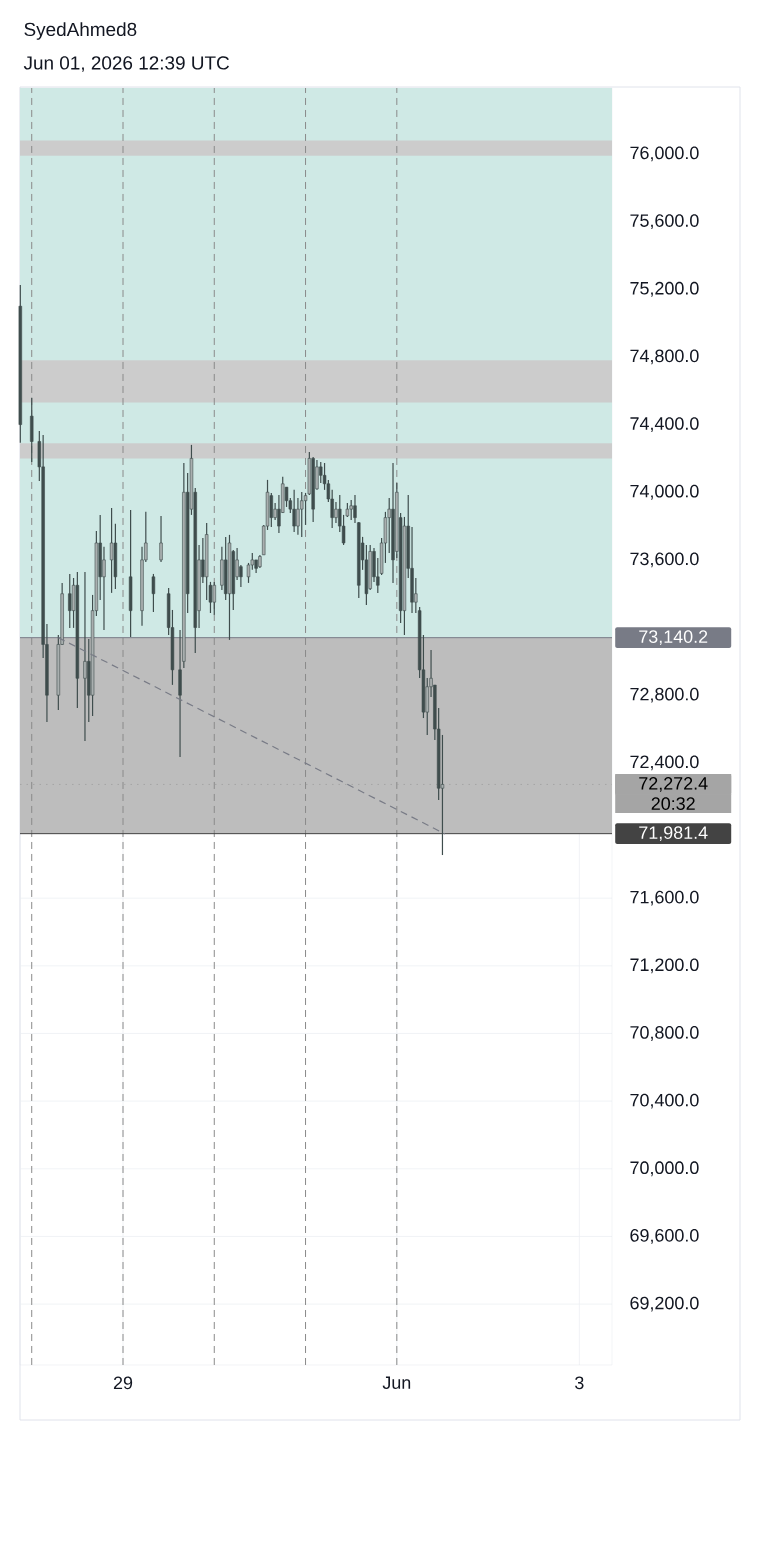 This screenshot has height=1542, width=760. Describe the element at coordinates (396, 1383) in the screenshot. I see `x-tick-label: Jun` at that location.